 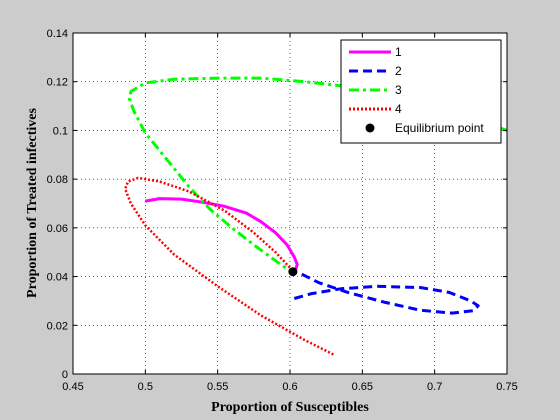 I want to click on x-tick-label: 0.5, so click(x=145, y=387).